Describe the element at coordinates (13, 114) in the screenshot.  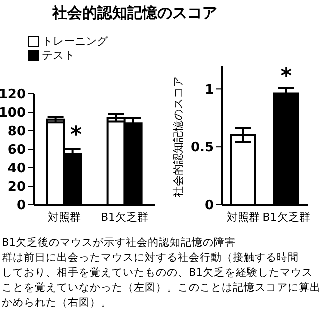
I see `y-tick-label: 100` at that location.